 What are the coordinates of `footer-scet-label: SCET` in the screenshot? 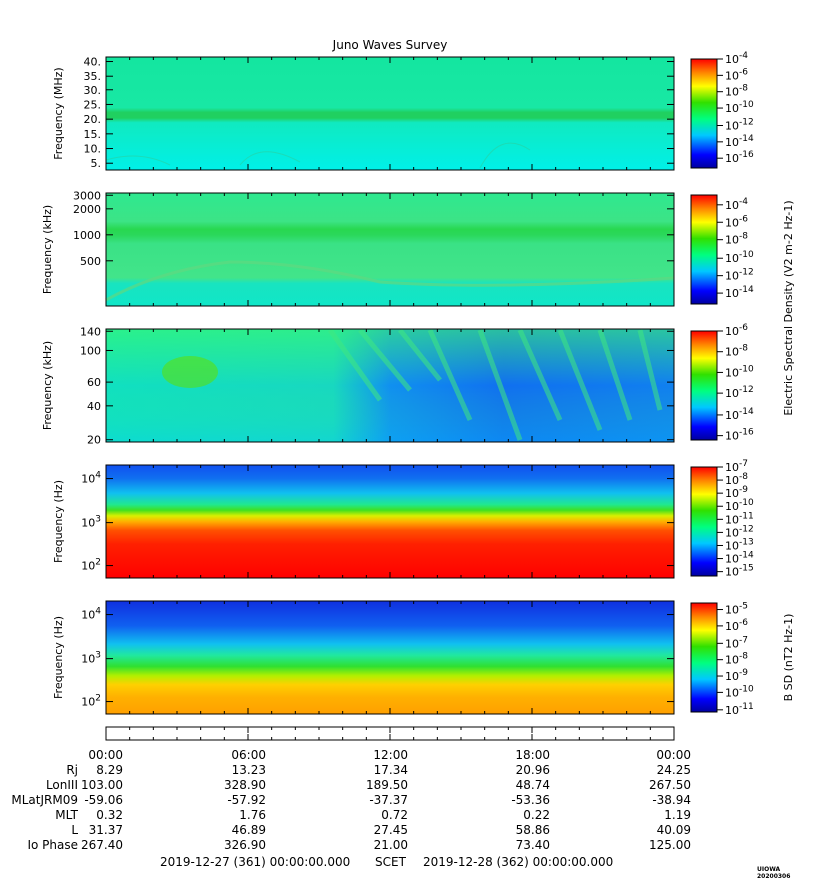 It's located at (390, 862).